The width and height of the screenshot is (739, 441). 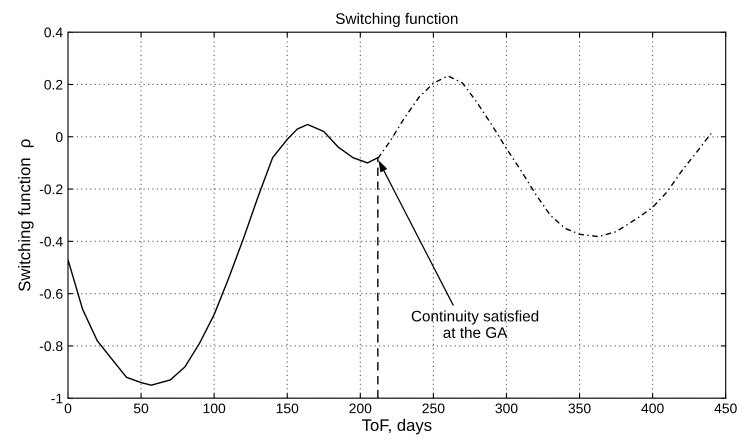 What do you see at coordinates (51, 293) in the screenshot?
I see `y-tick-label: -0.6` at bounding box center [51, 293].